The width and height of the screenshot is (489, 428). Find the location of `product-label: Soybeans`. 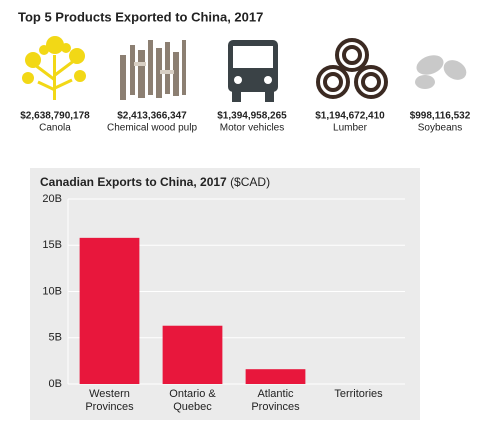

product-label: Soybeans is located at coordinates (440, 128).